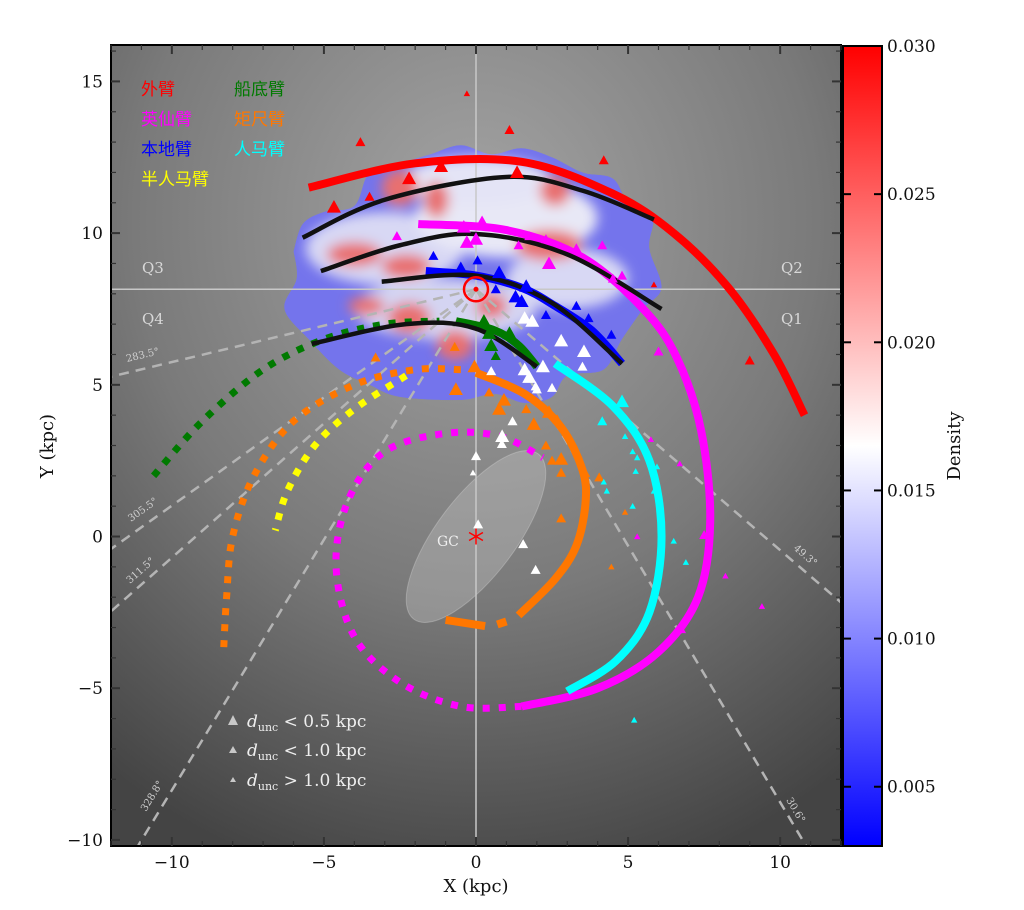 This screenshot has height=910, width=1024. What do you see at coordinates (97, 538) in the screenshot?
I see `y-tick-label: 0` at bounding box center [97, 538].